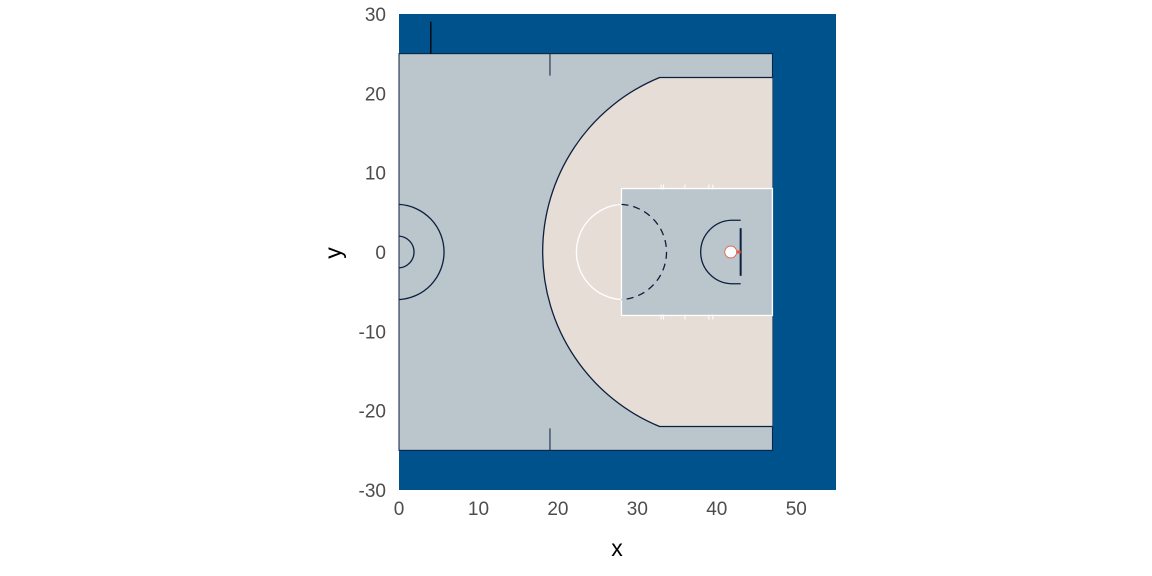 Image resolution: width=1152 pixels, height=576 pixels. Describe the element at coordinates (617, 548) in the screenshot. I see `x-axis-title: x` at that location.